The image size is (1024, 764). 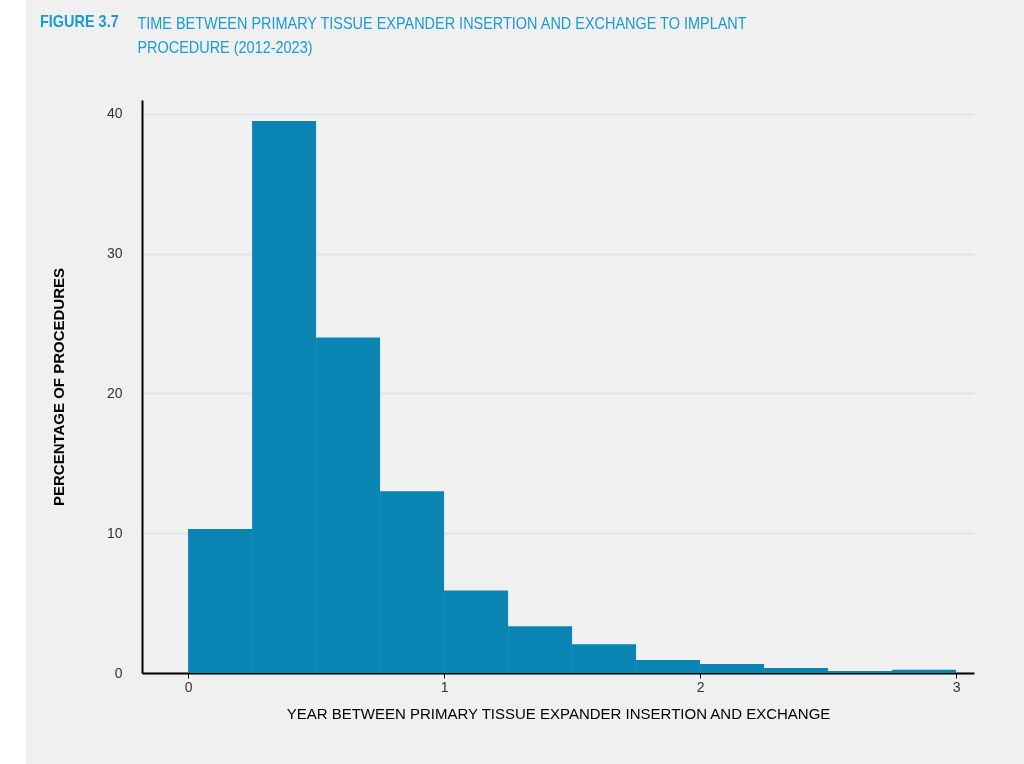 What do you see at coordinates (114, 392) in the screenshot?
I see `y-tick-label: 20` at bounding box center [114, 392].